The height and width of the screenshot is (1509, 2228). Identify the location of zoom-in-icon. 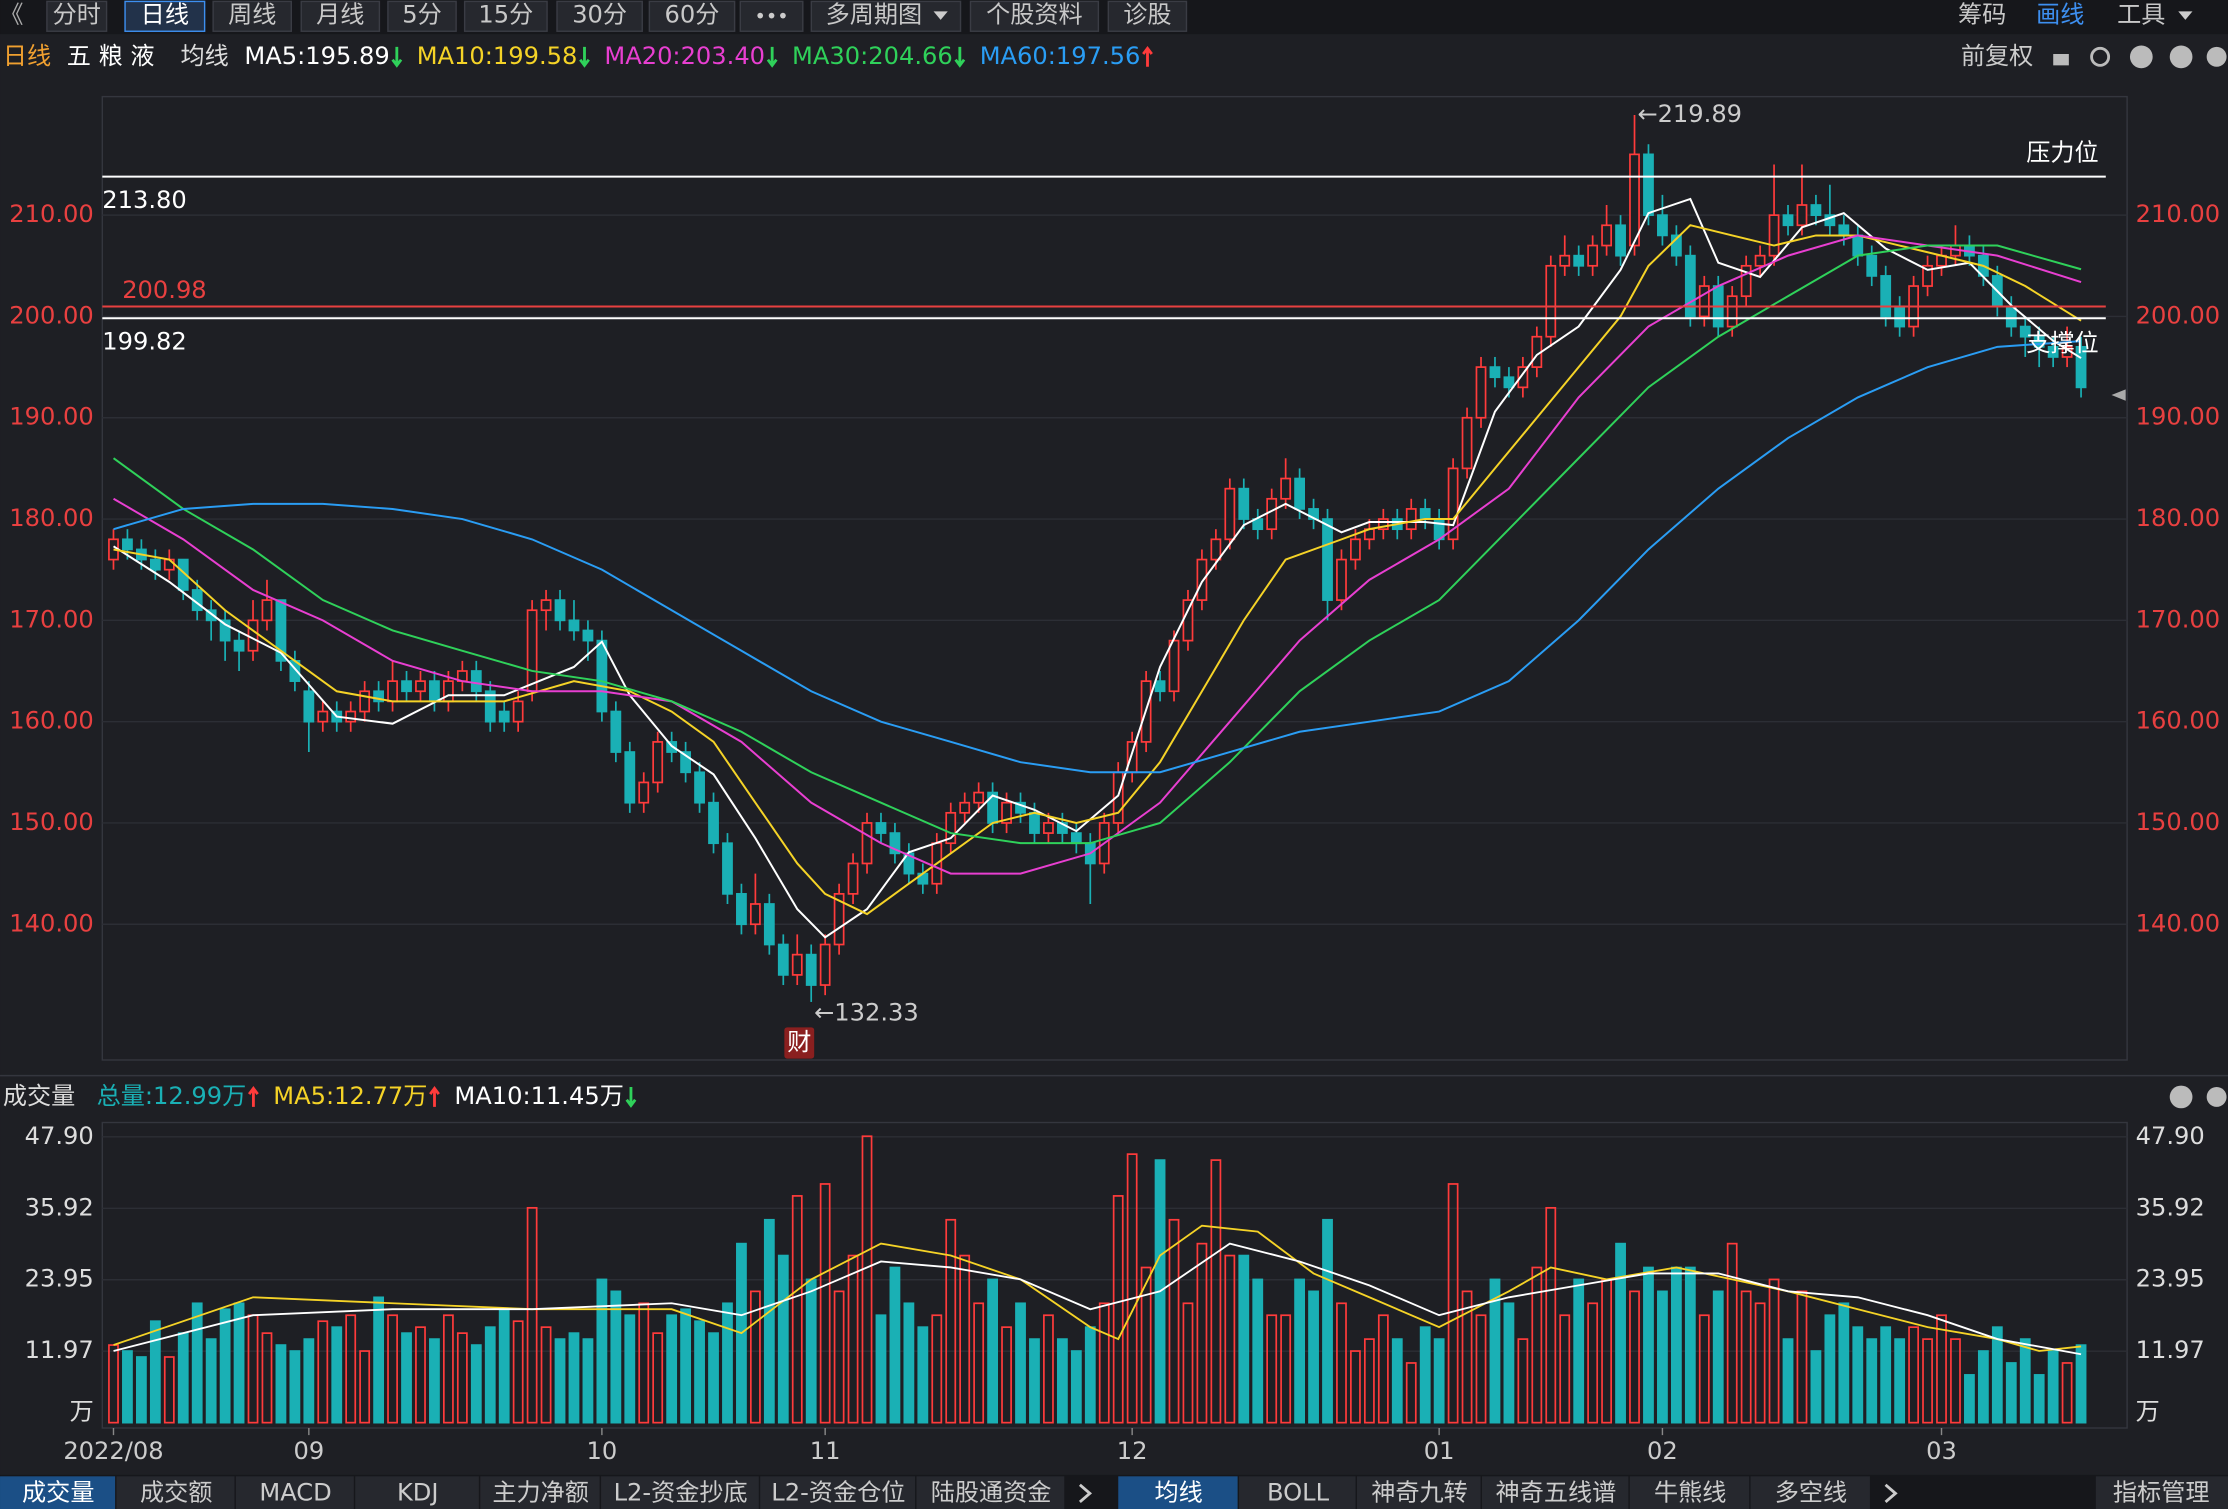
(2141, 57).